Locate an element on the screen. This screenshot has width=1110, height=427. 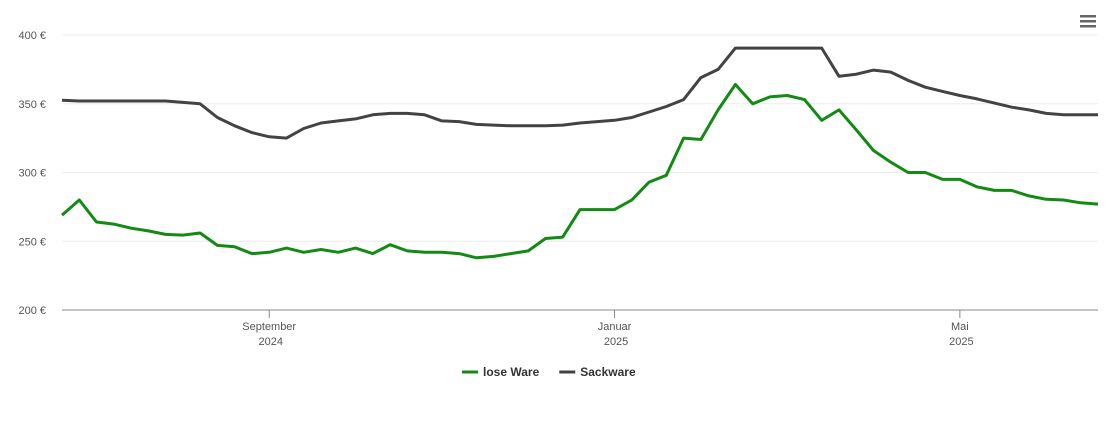
y-tick-label: 350 € is located at coordinates (32, 105).